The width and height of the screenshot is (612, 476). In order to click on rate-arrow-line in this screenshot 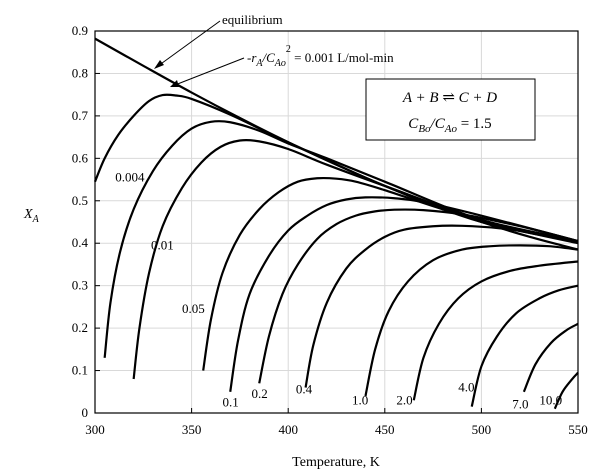, I will do `click(209, 71)`.